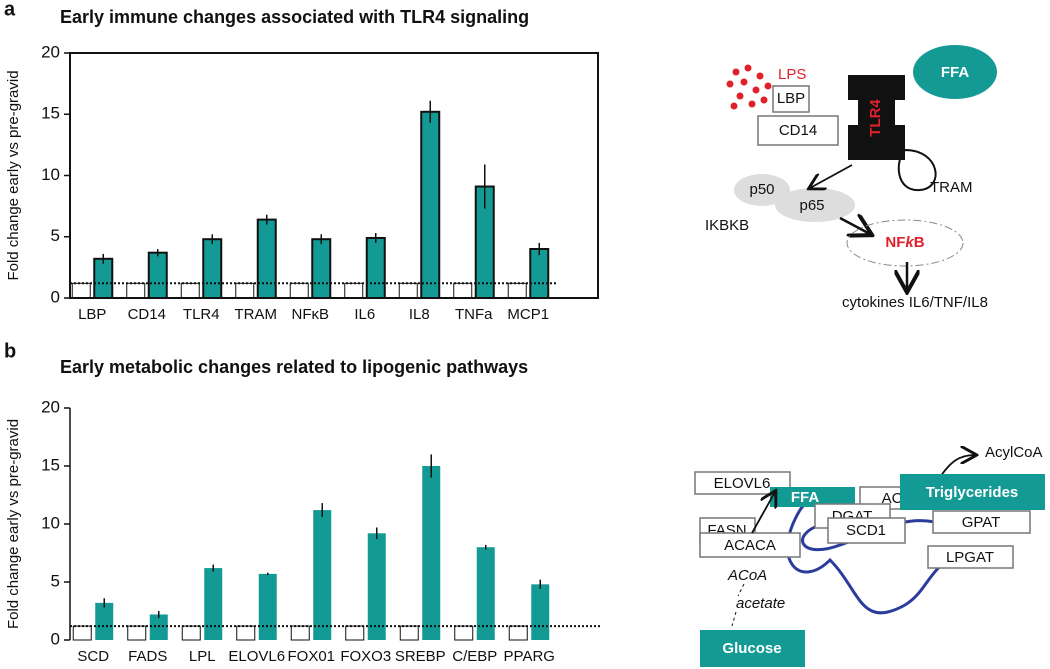 This screenshot has height=669, width=1050. Describe the element at coordinates (474, 314) in the screenshot. I see `x-tick-label: TNFa` at that location.